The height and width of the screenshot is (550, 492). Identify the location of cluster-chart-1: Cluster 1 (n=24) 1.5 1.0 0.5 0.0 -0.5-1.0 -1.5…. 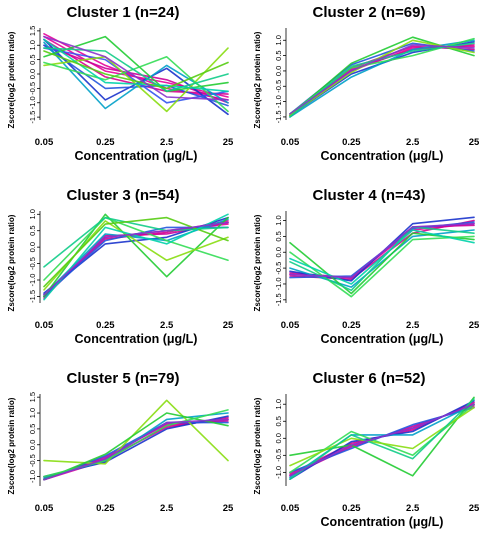
(120, 83).